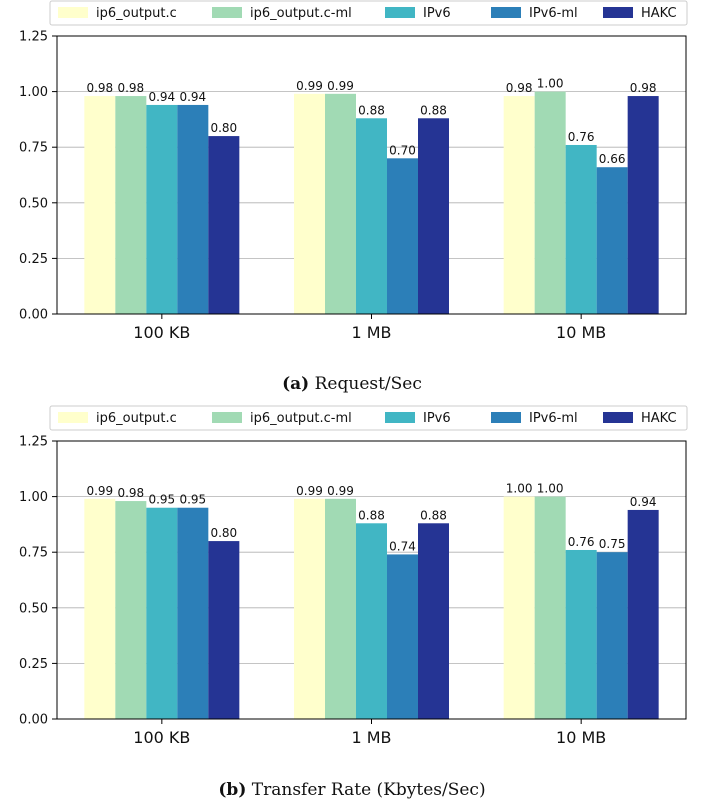  What do you see at coordinates (33, 497) in the screenshot?
I see `y-tick-label: 1.00` at bounding box center [33, 497].